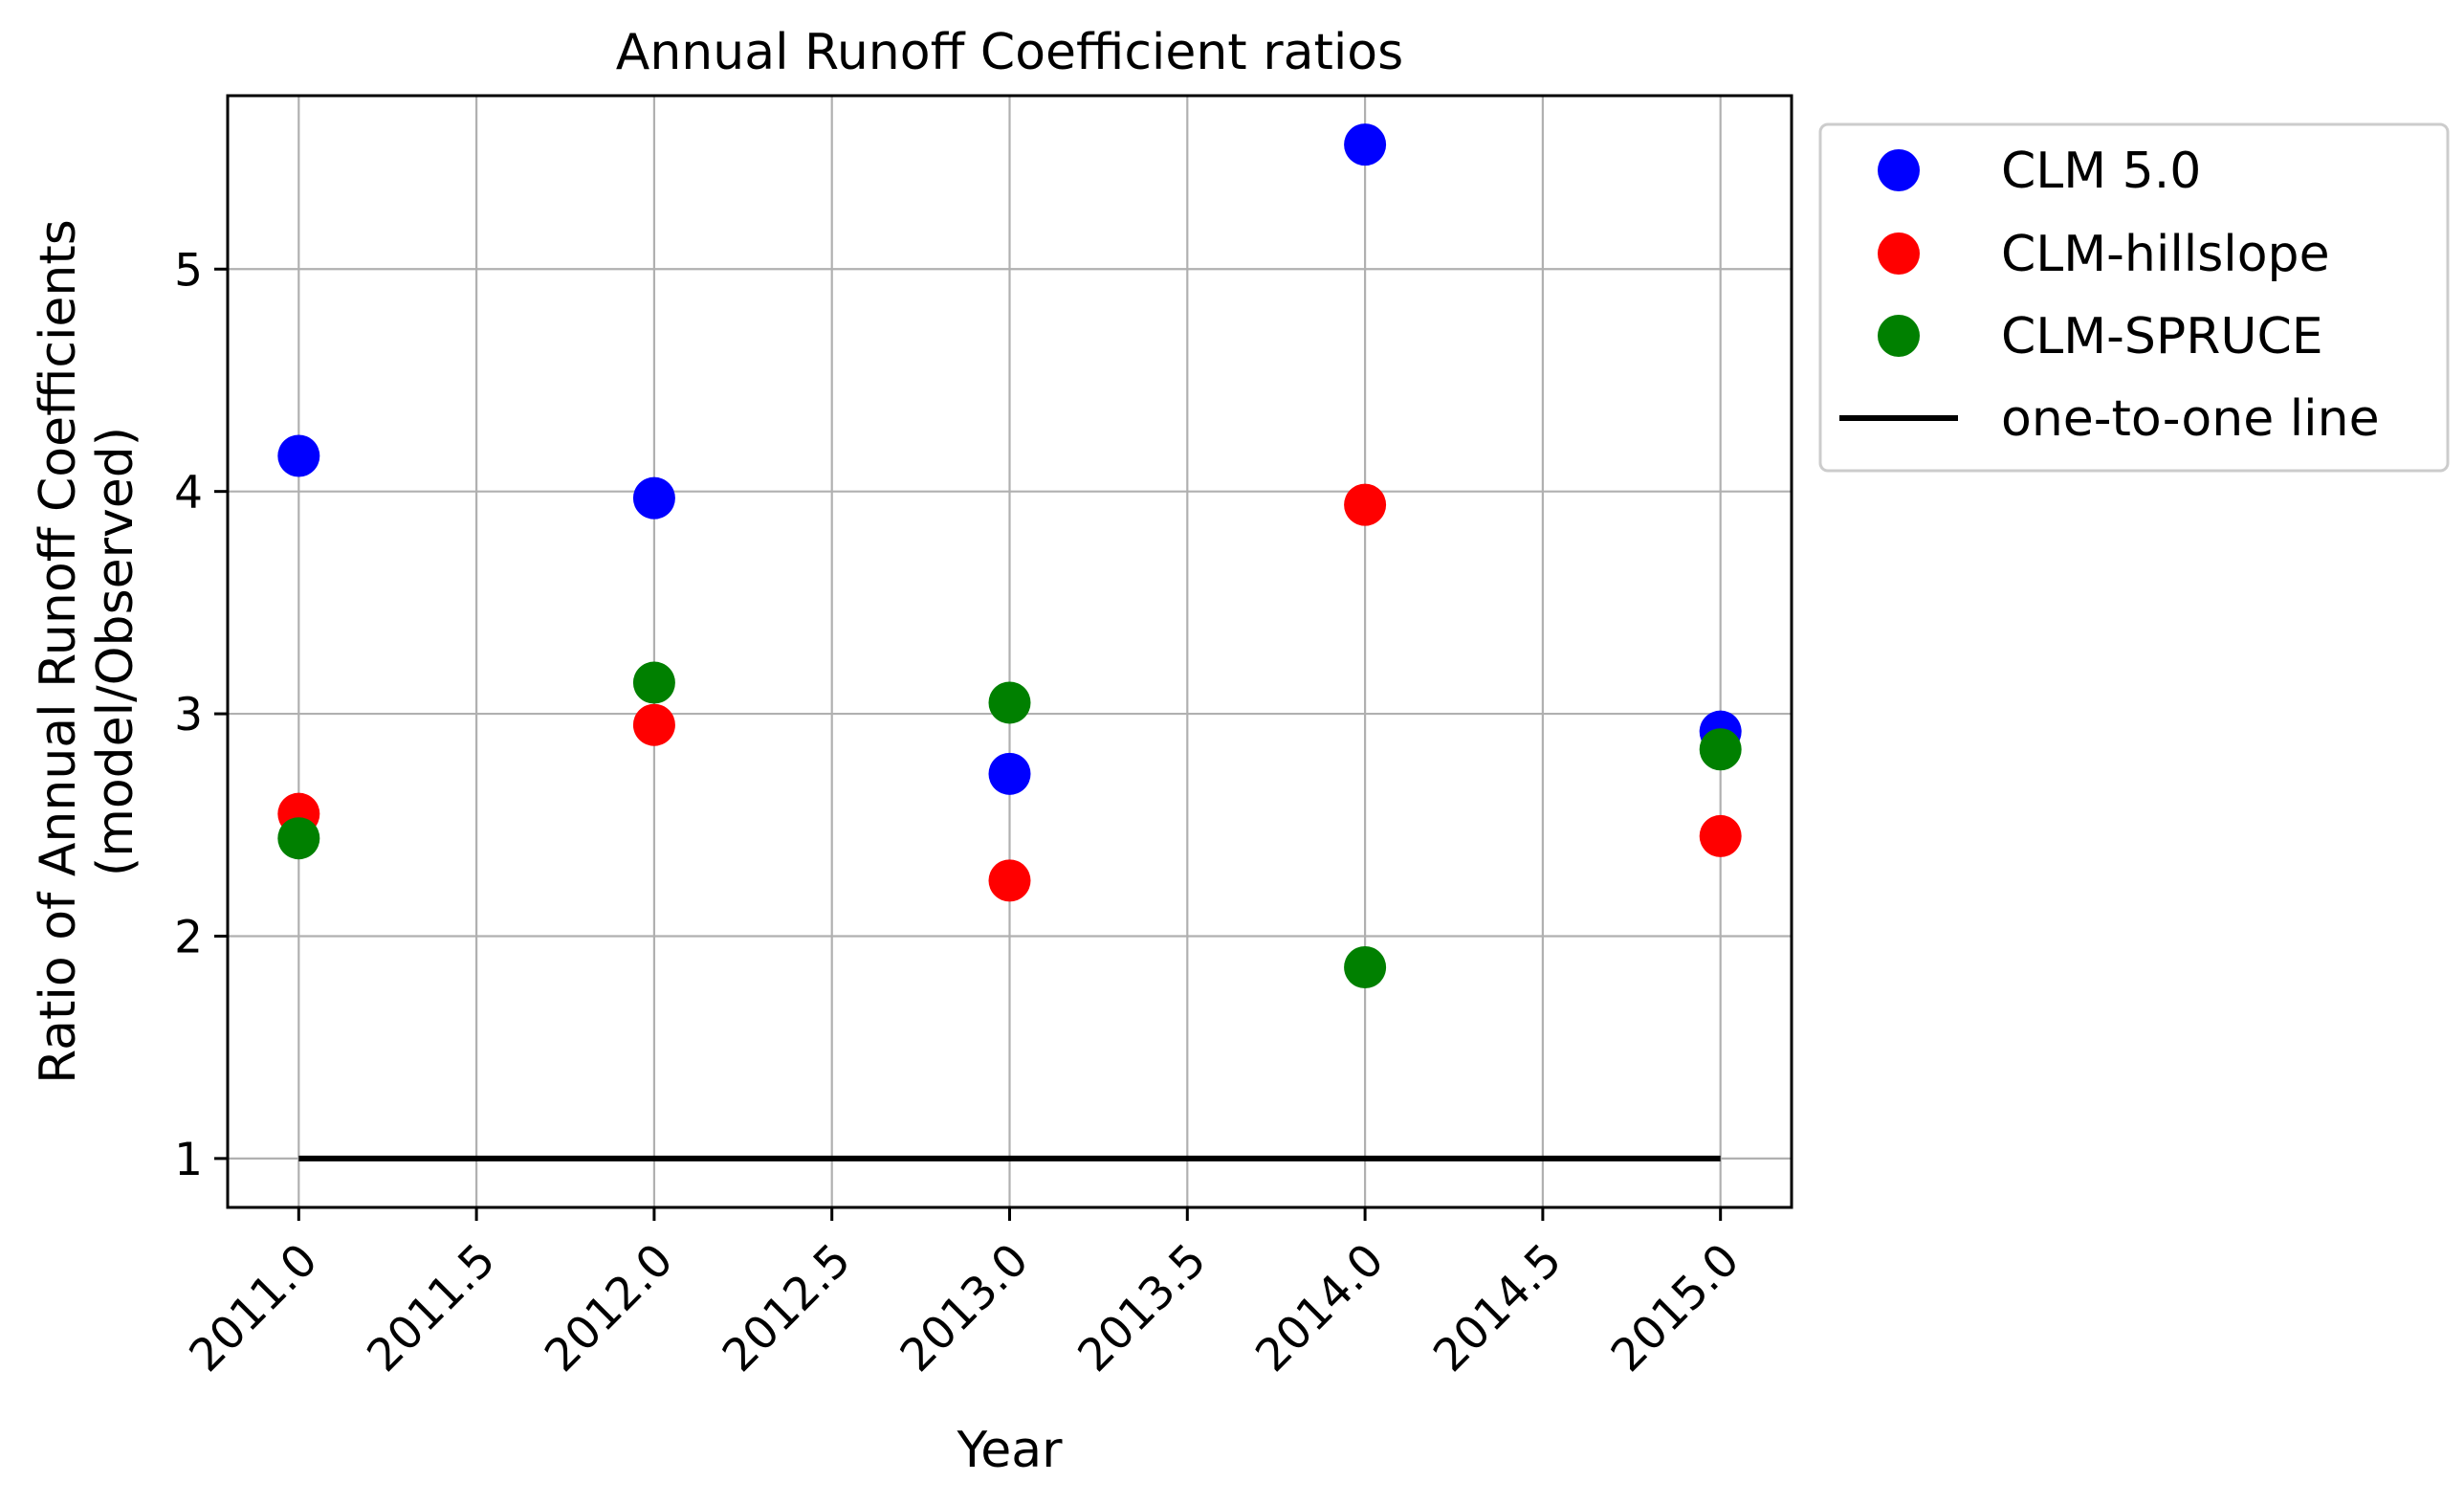 This screenshot has width=2464, height=1504. I want to click on y-tick-label: 2, so click(188, 937).